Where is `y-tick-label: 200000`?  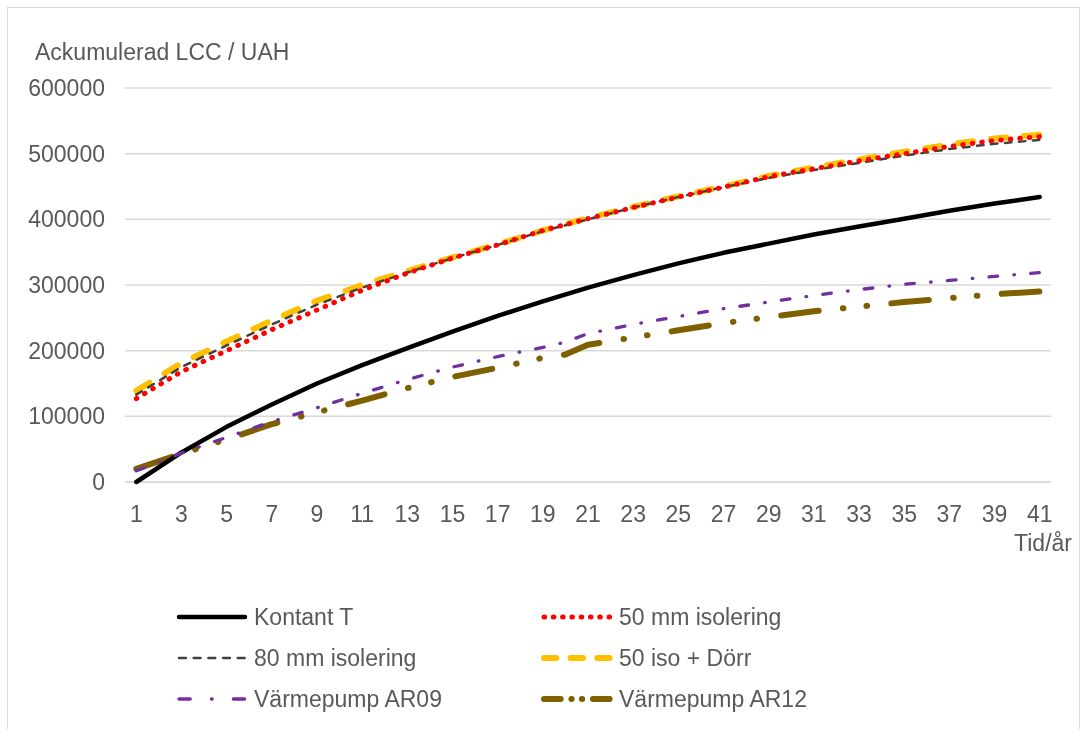
y-tick-label: 200000 is located at coordinates (66, 350).